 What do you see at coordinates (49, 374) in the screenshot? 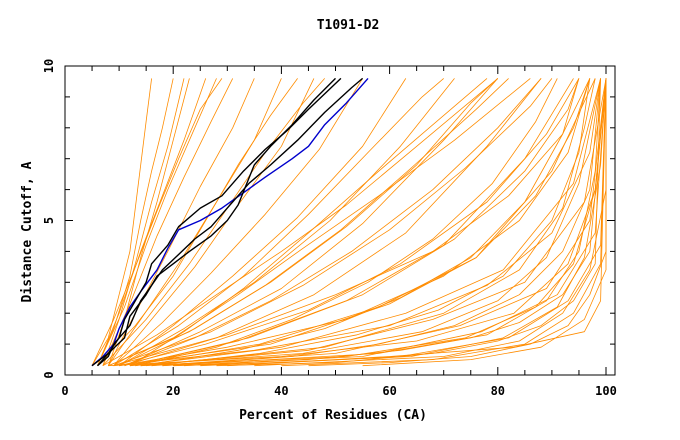
I see `y-tick-label: 0` at bounding box center [49, 374].